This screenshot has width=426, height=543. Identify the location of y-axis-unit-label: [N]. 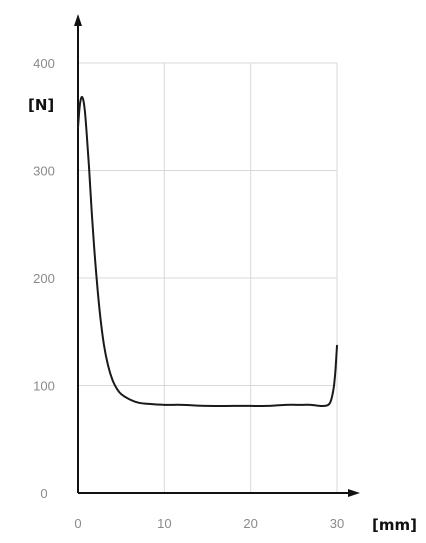
(41, 105).